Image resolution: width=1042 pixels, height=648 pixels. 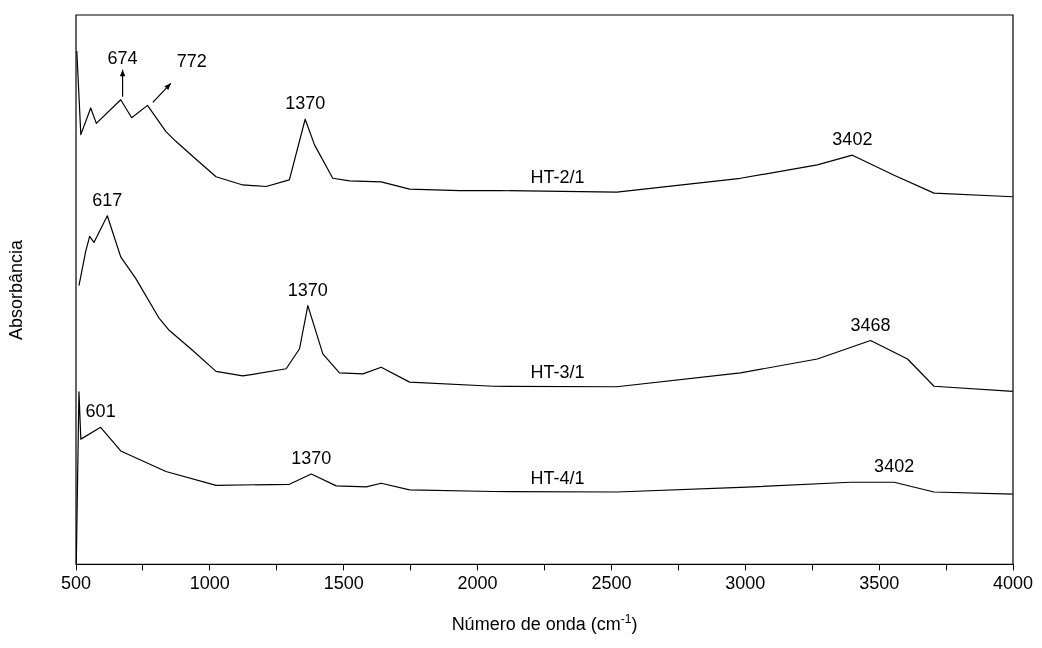 I want to click on x-tick-label: 1500, so click(x=343, y=583).